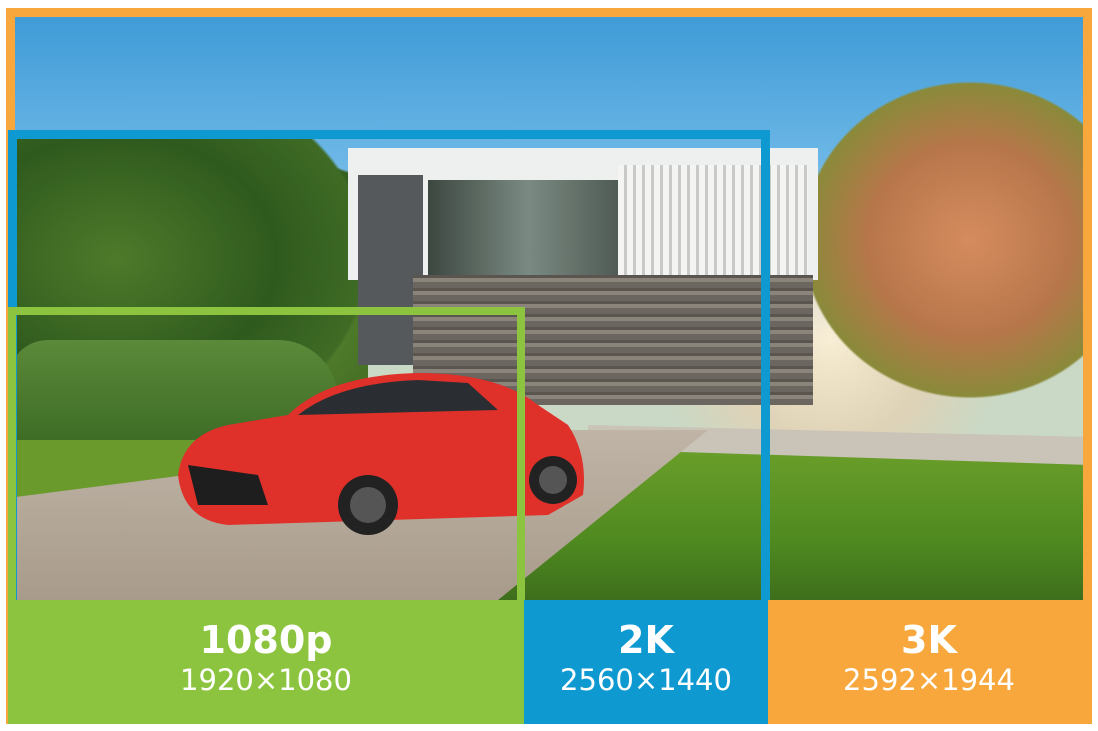  I want to click on trees-right, so click(940, 240).